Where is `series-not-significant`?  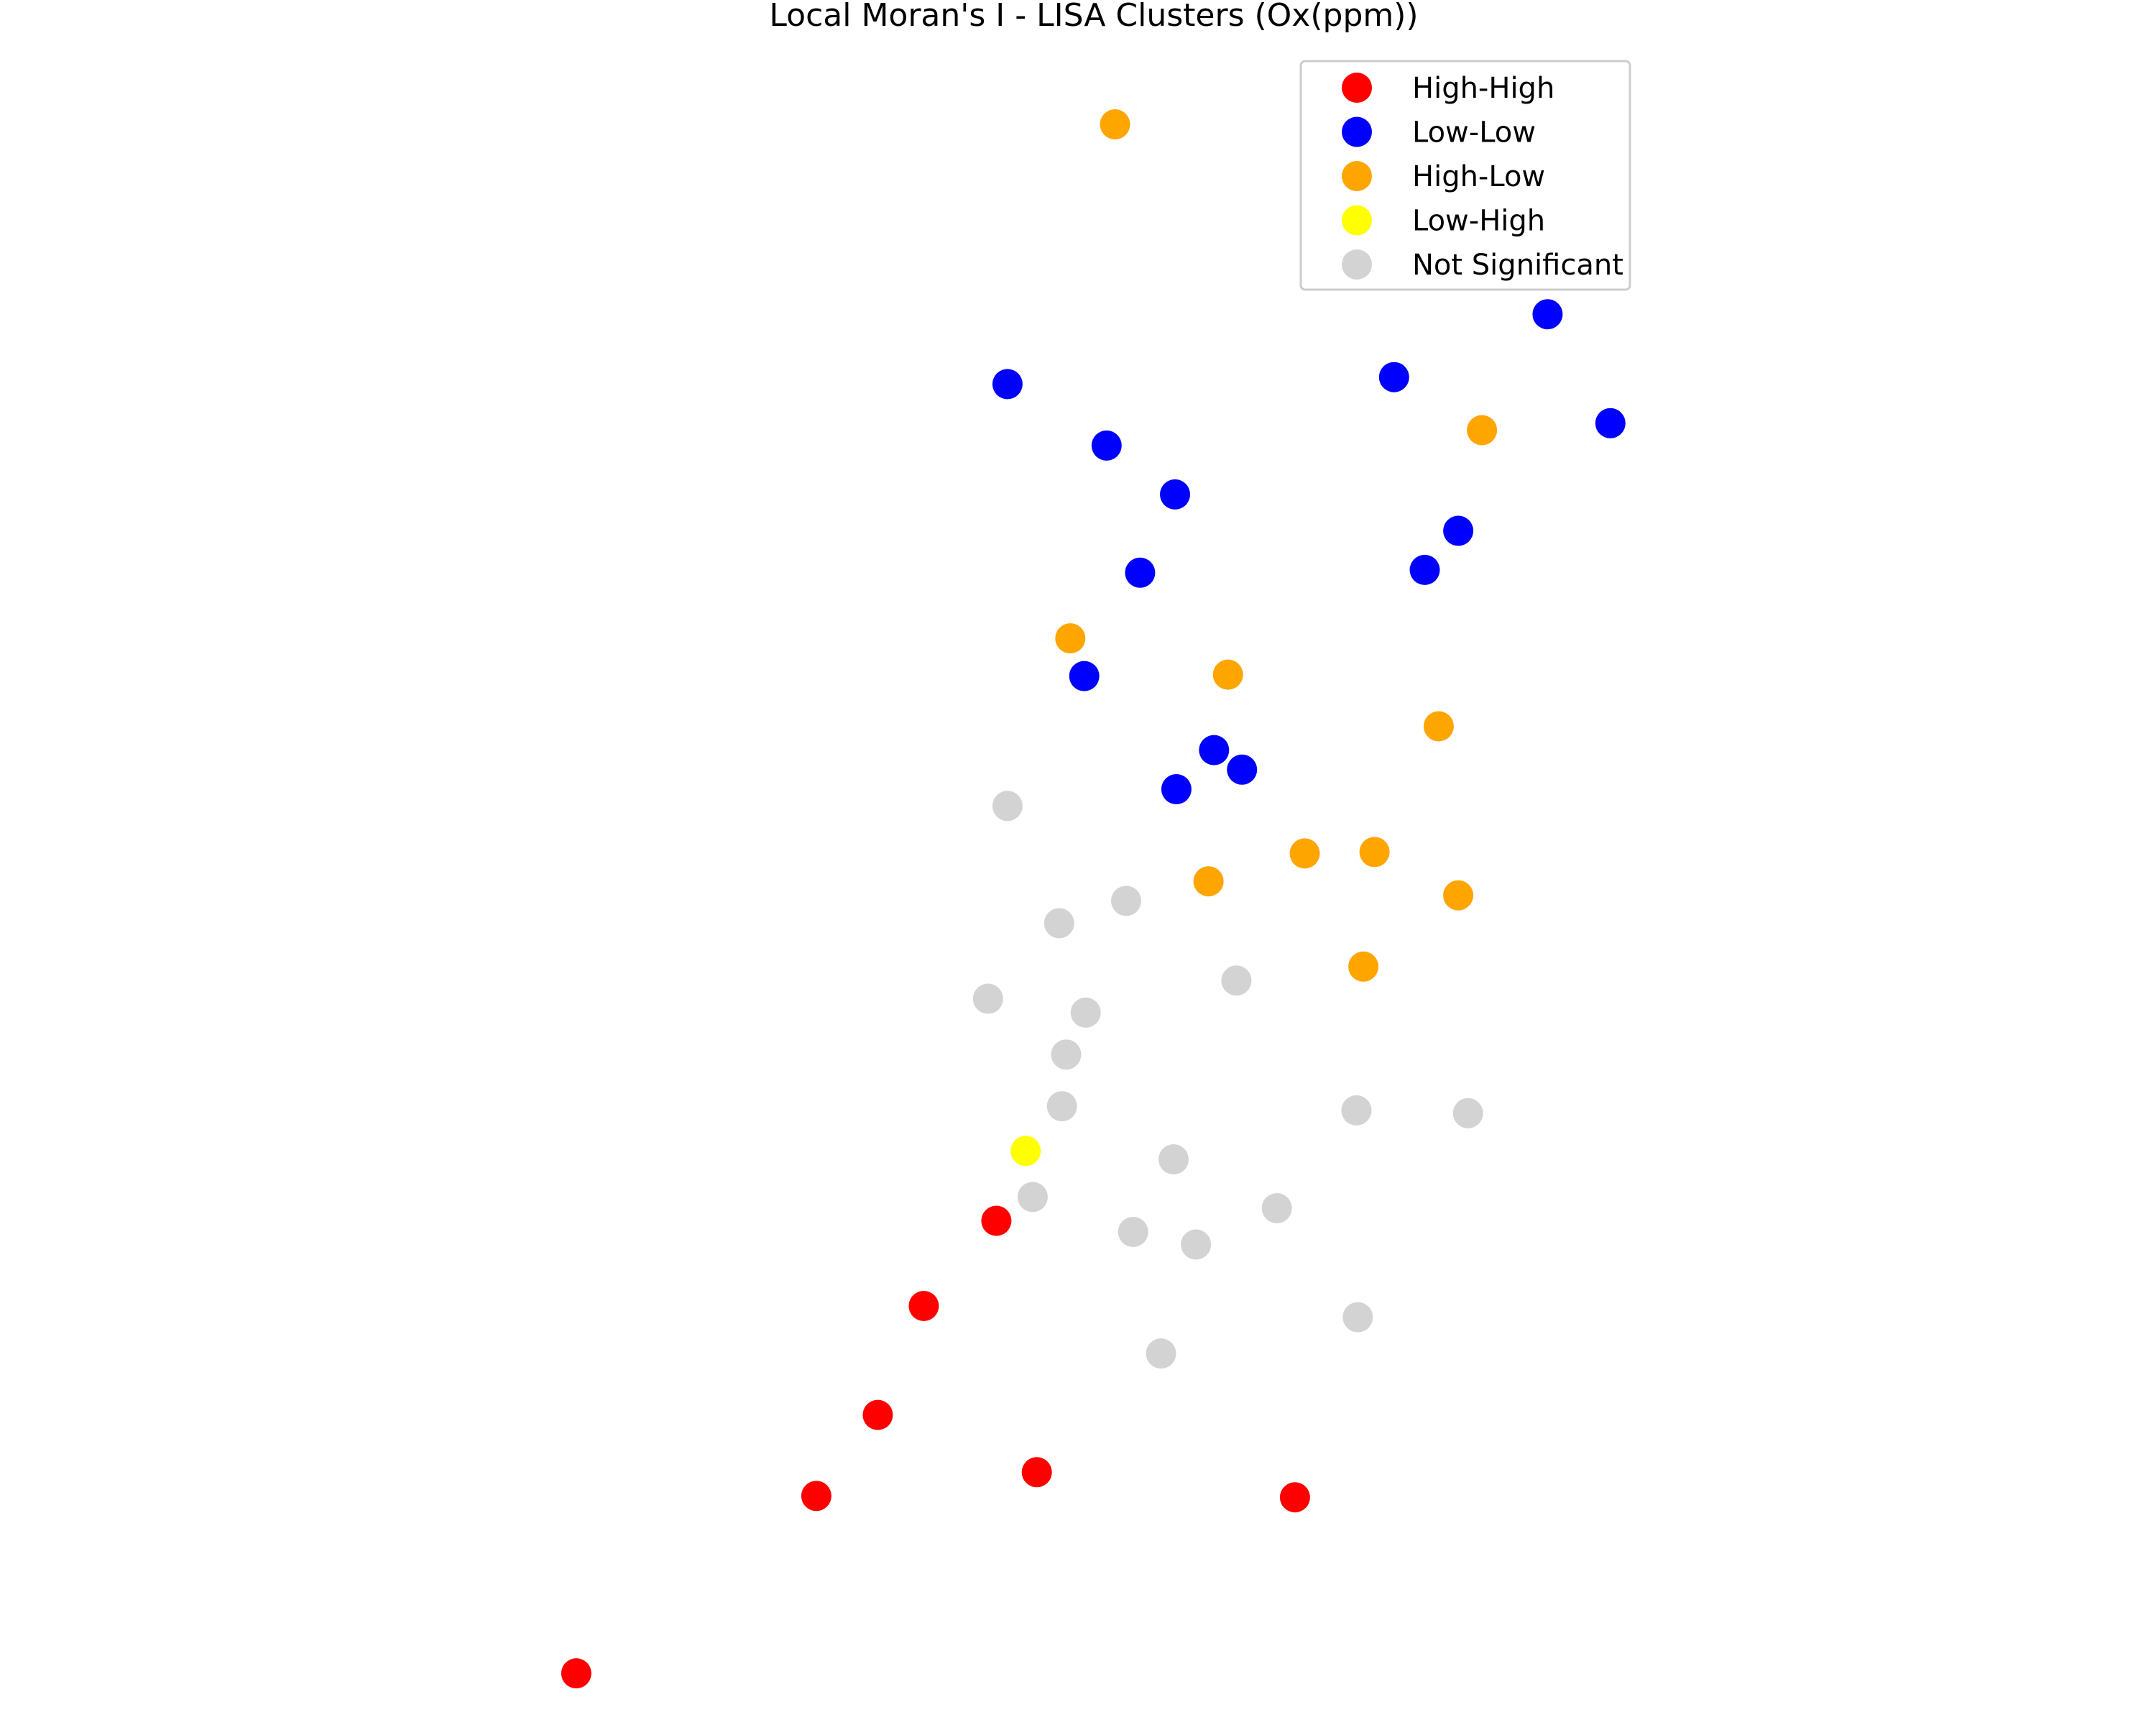 series-not-significant is located at coordinates (1227, 1080).